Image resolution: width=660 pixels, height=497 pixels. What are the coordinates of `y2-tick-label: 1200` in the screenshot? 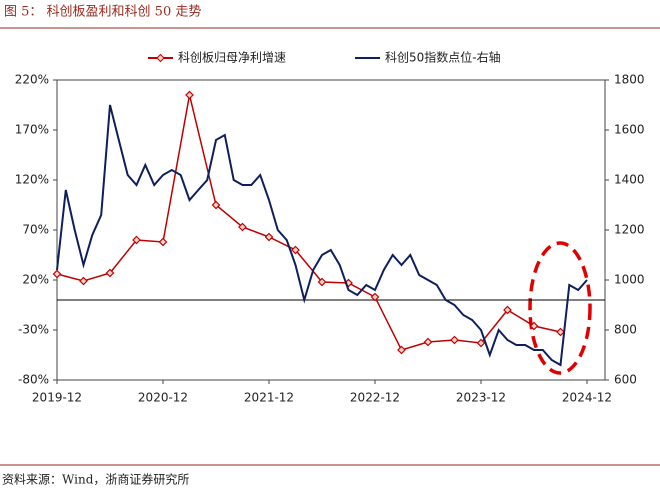 It's located at (629, 230).